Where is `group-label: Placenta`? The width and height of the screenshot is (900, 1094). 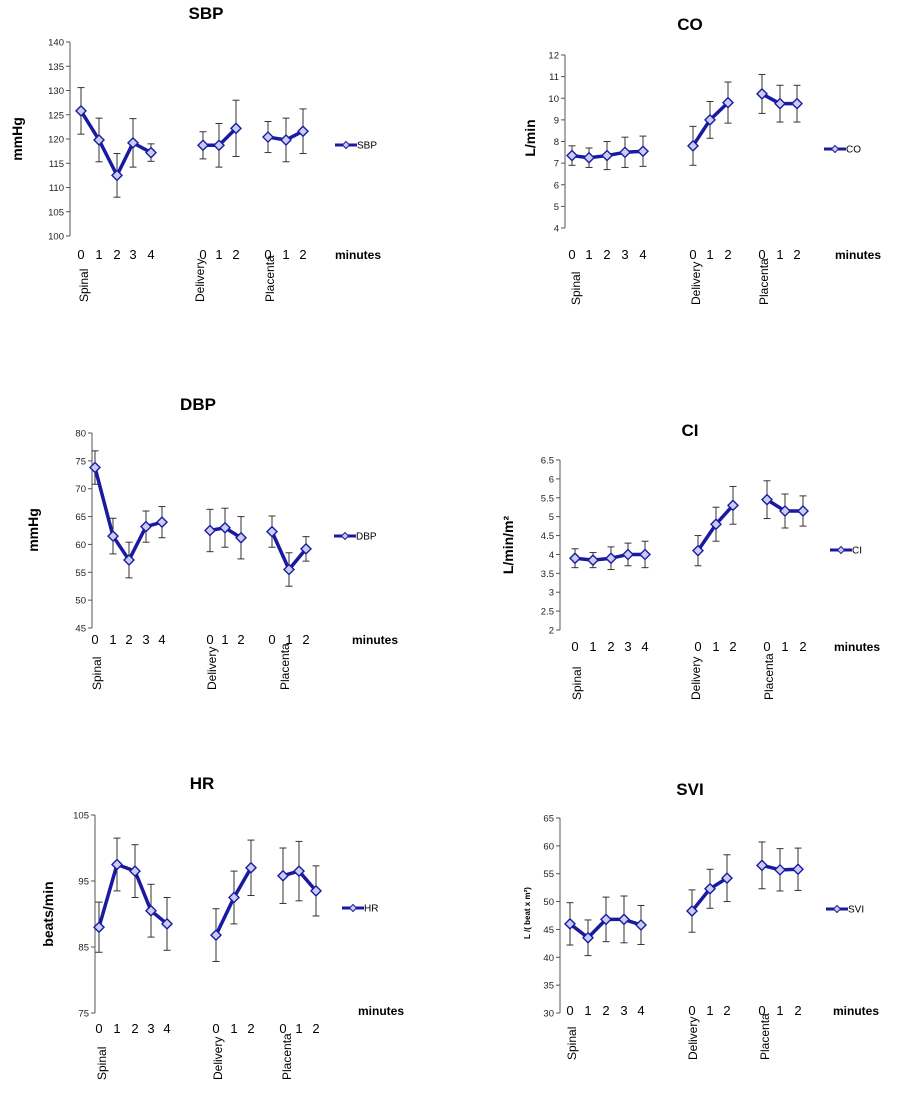 group-label: Placenta is located at coordinates (285, 666).